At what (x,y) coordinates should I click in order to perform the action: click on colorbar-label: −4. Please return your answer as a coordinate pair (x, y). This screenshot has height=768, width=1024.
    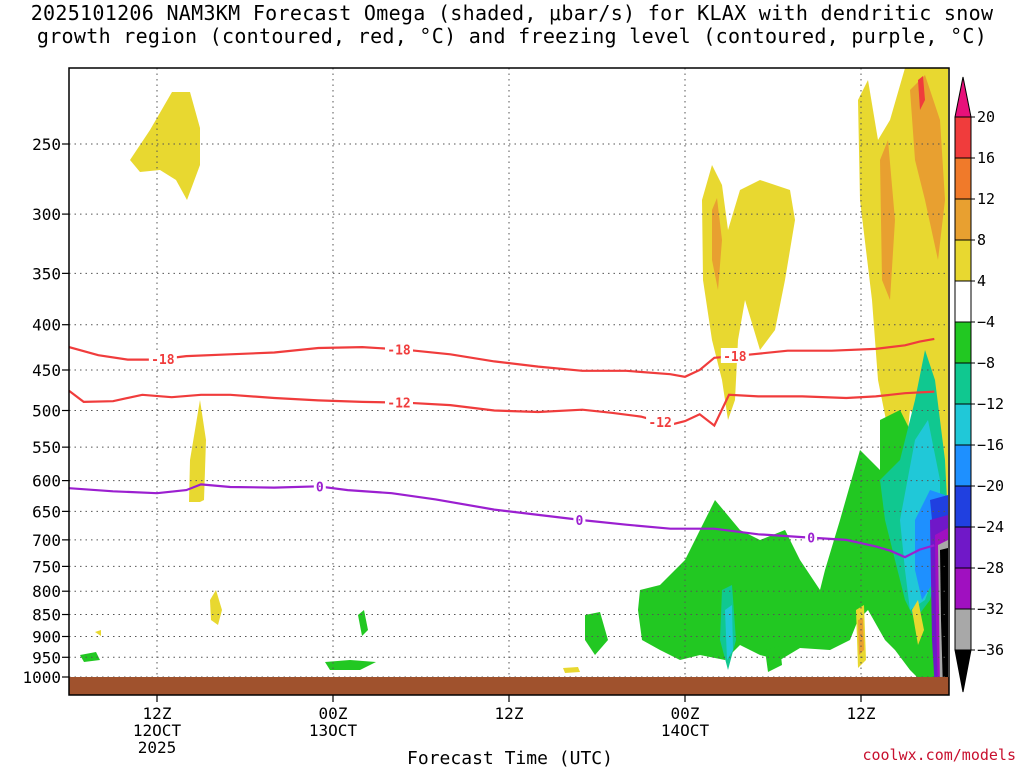
    Looking at the image, I should click on (986, 322).